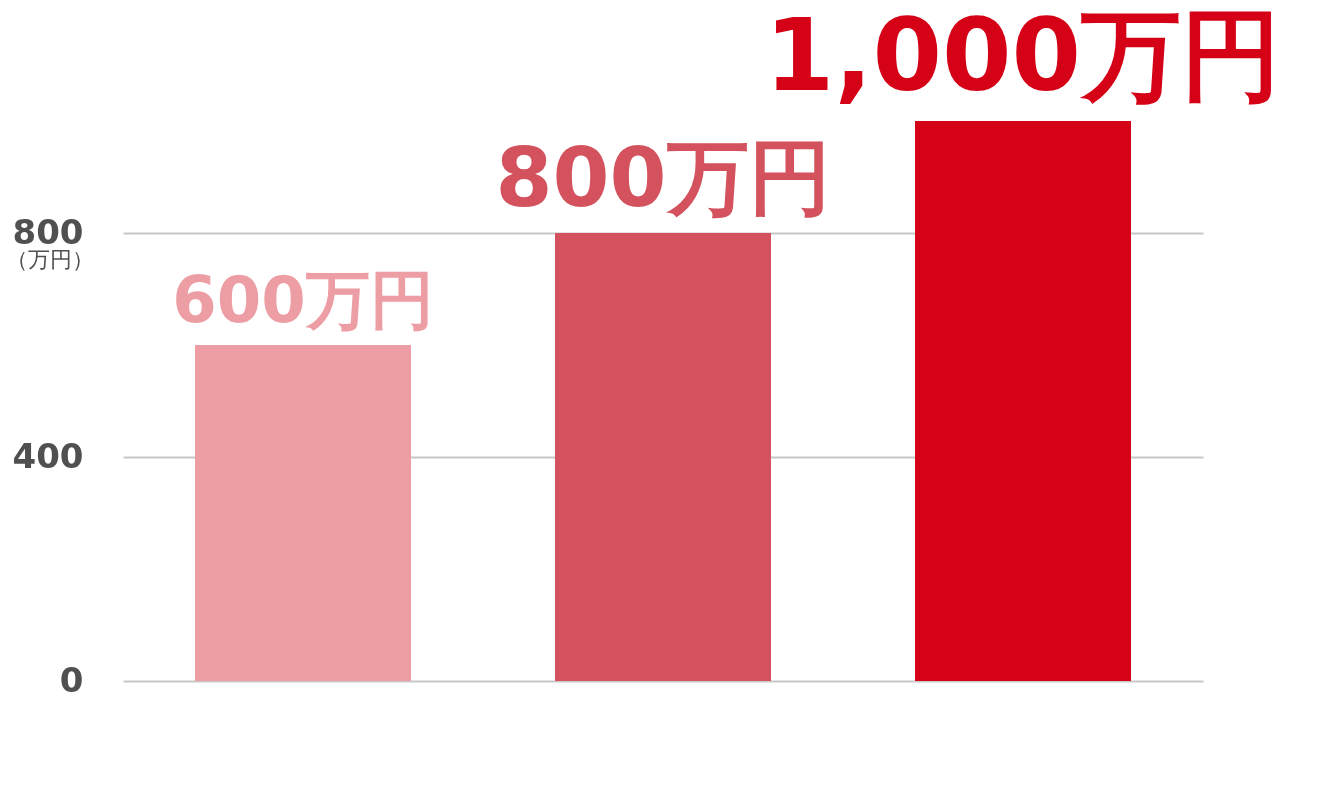 The image size is (1337, 794). What do you see at coordinates (303, 300) in the screenshot?
I see `data-label: 600万円` at bounding box center [303, 300].